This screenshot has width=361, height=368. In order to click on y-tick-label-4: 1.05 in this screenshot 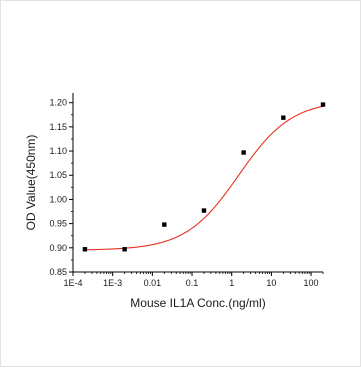, I will do `click(58, 175)`.